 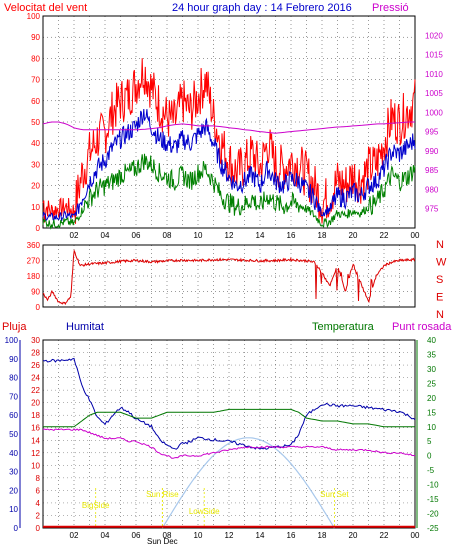 What do you see at coordinates (13, 396) in the screenshot?
I see `humidity-tick-label: 70` at bounding box center [13, 396].